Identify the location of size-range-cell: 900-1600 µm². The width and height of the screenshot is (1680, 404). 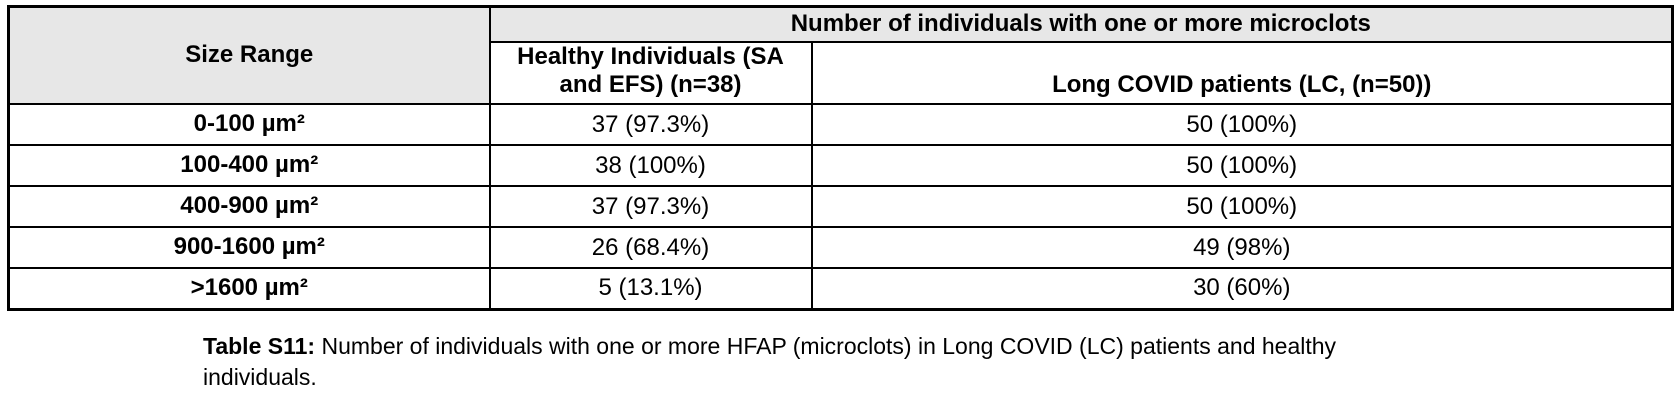
(249, 248).